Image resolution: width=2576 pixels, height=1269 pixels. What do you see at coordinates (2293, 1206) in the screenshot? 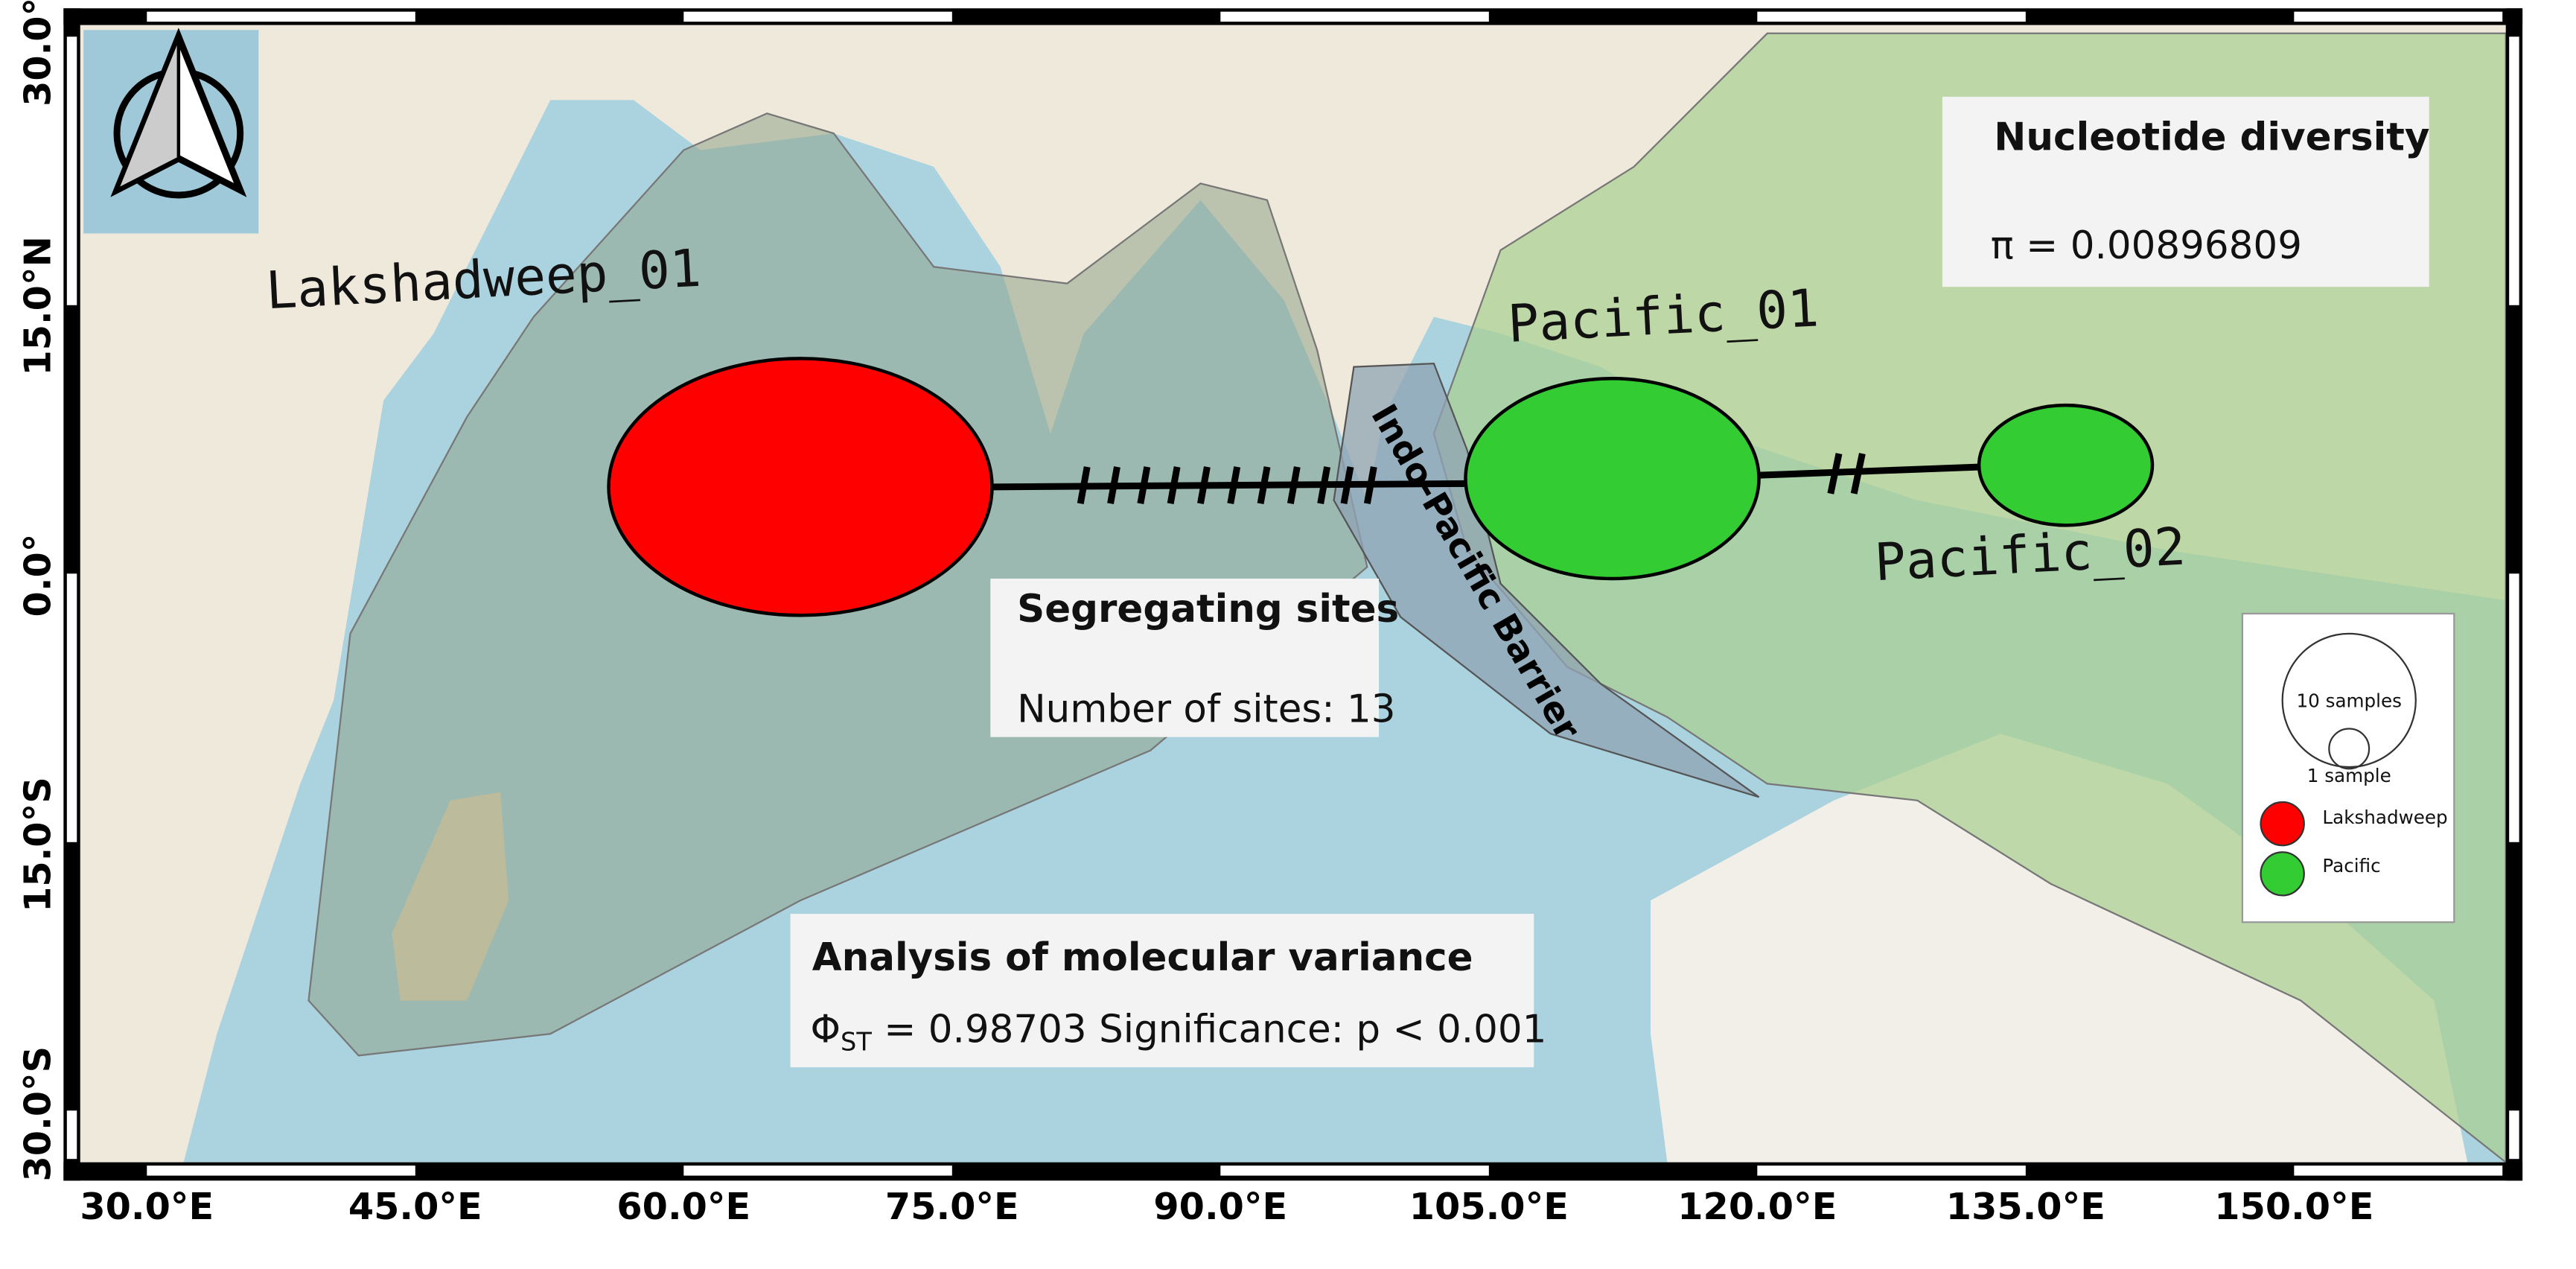
I see `longitude-label: 150.0°E` at bounding box center [2293, 1206].